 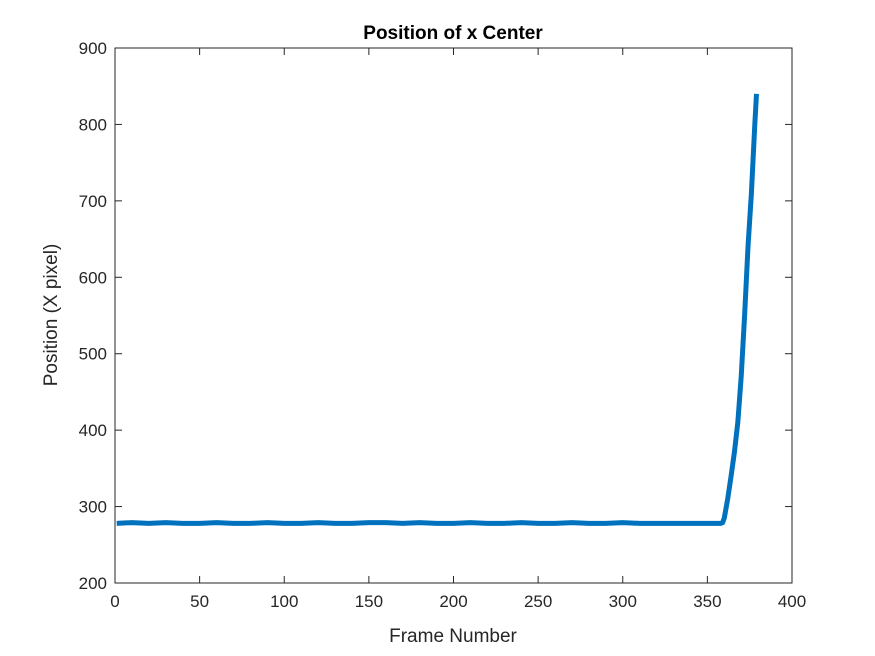 I want to click on y-tick-label: 700, so click(x=93, y=201).